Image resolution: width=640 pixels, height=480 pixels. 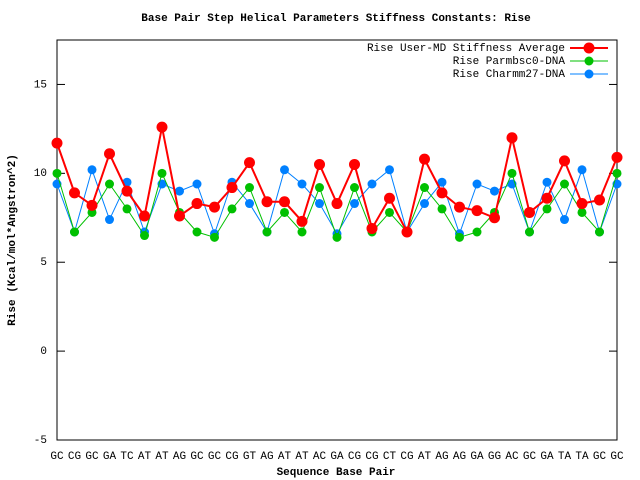 What do you see at coordinates (40, 441) in the screenshot?
I see `y-tick-label: -5` at bounding box center [40, 441].